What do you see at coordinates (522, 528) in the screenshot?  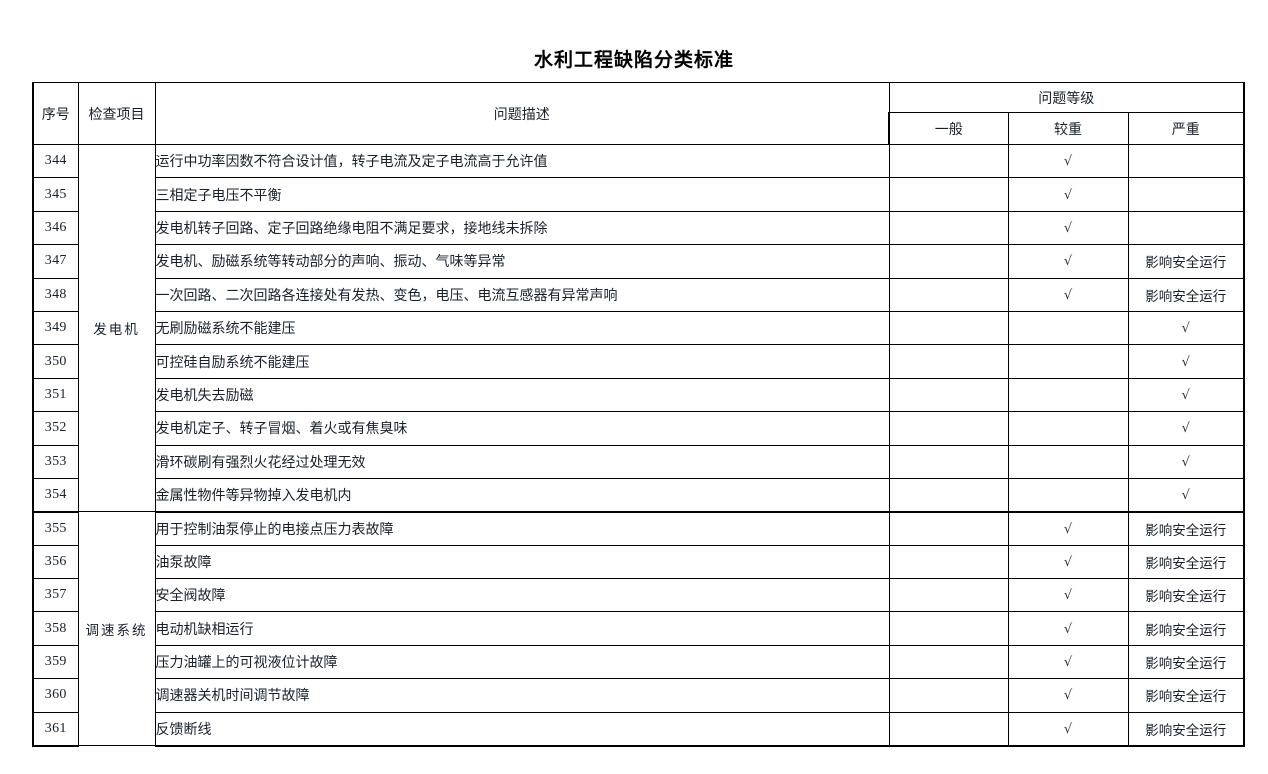 I see `cell-problem-description: 用于控制油泵停止的电接点压力表故障` at bounding box center [522, 528].